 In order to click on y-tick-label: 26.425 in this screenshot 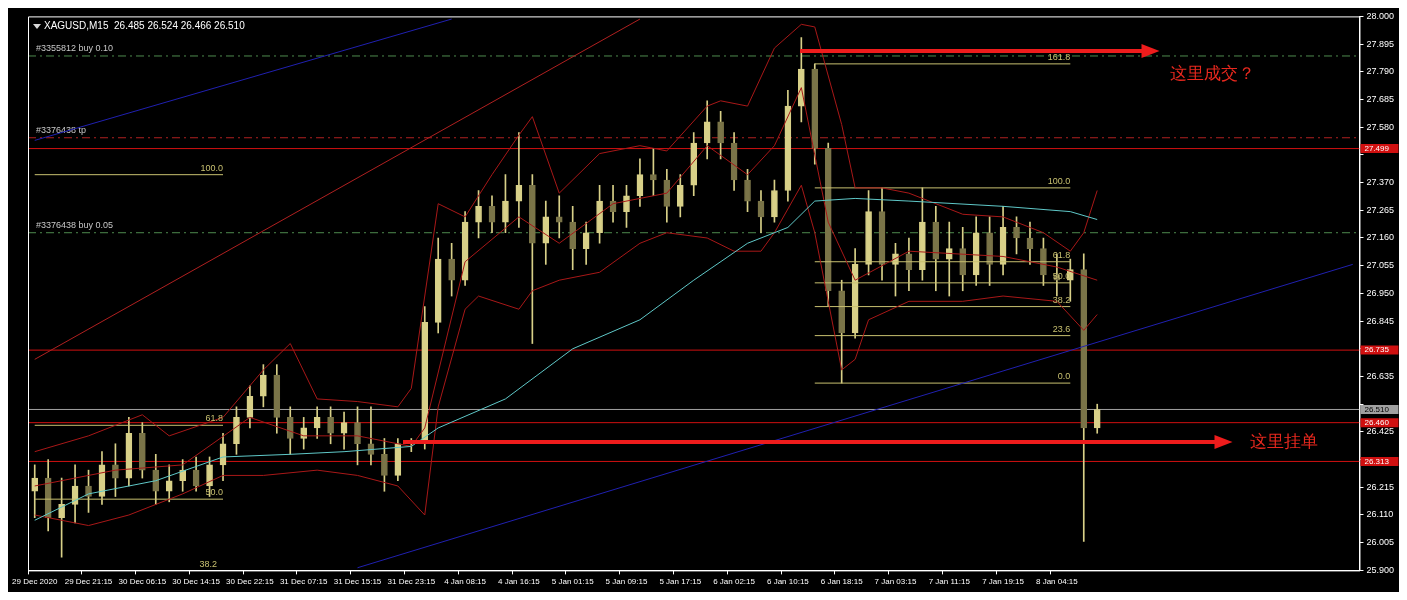, I will do `click(1380, 431)`.